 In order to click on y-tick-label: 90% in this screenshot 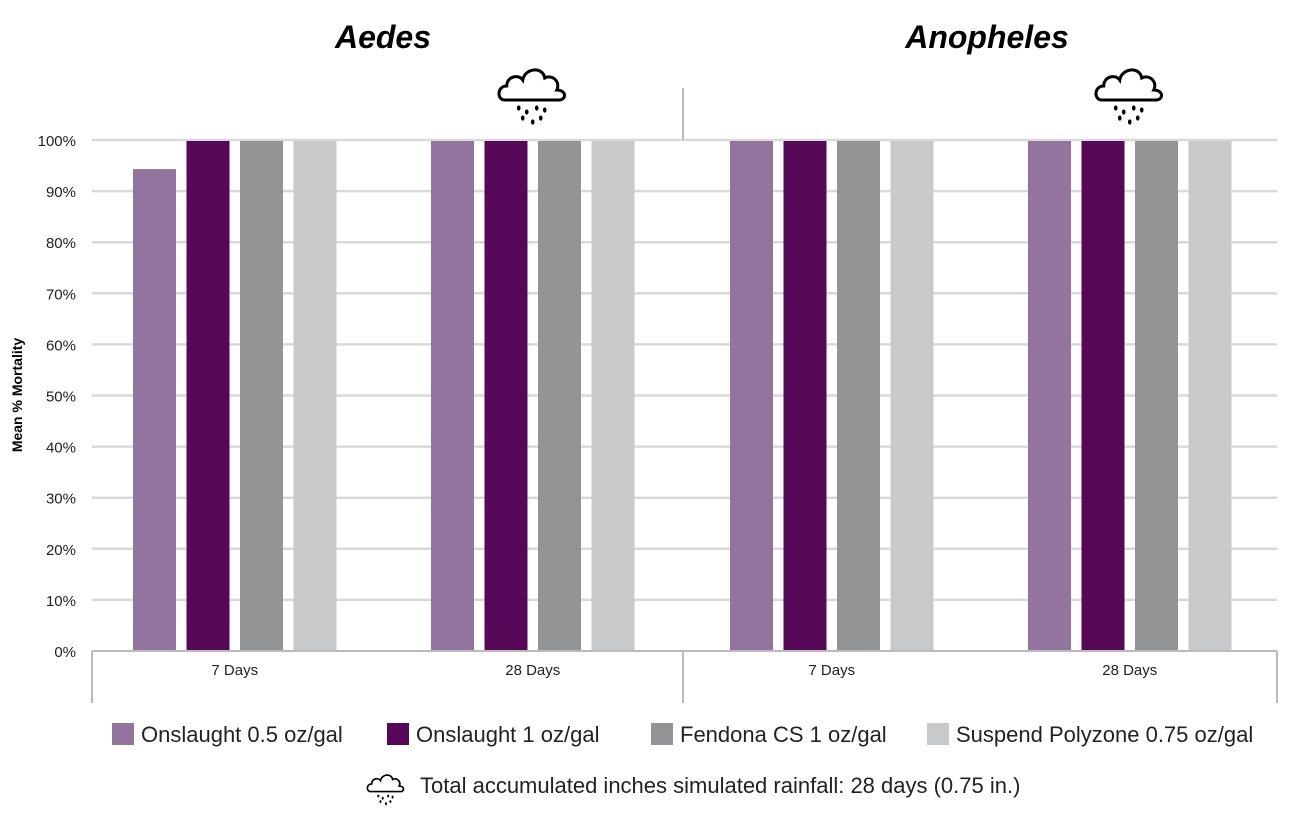, I will do `click(61, 192)`.